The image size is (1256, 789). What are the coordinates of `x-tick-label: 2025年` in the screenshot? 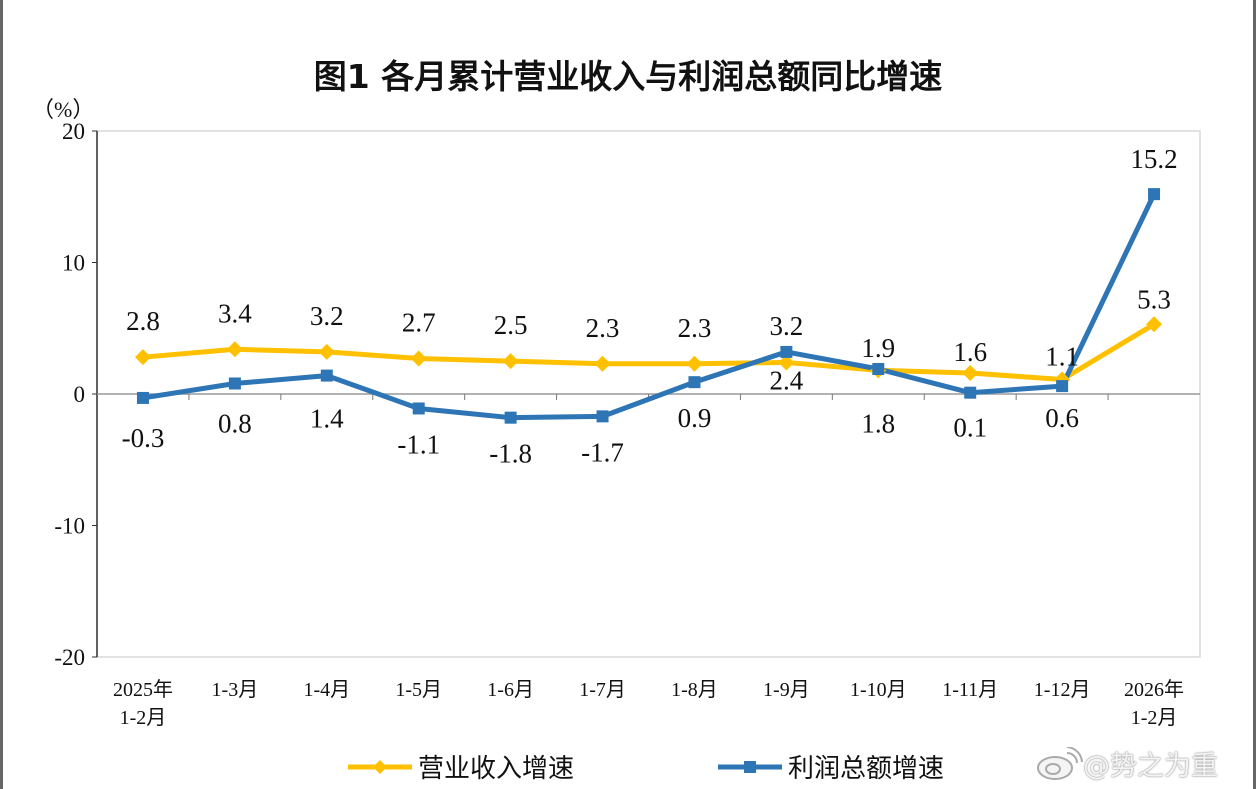 It's located at (143, 689).